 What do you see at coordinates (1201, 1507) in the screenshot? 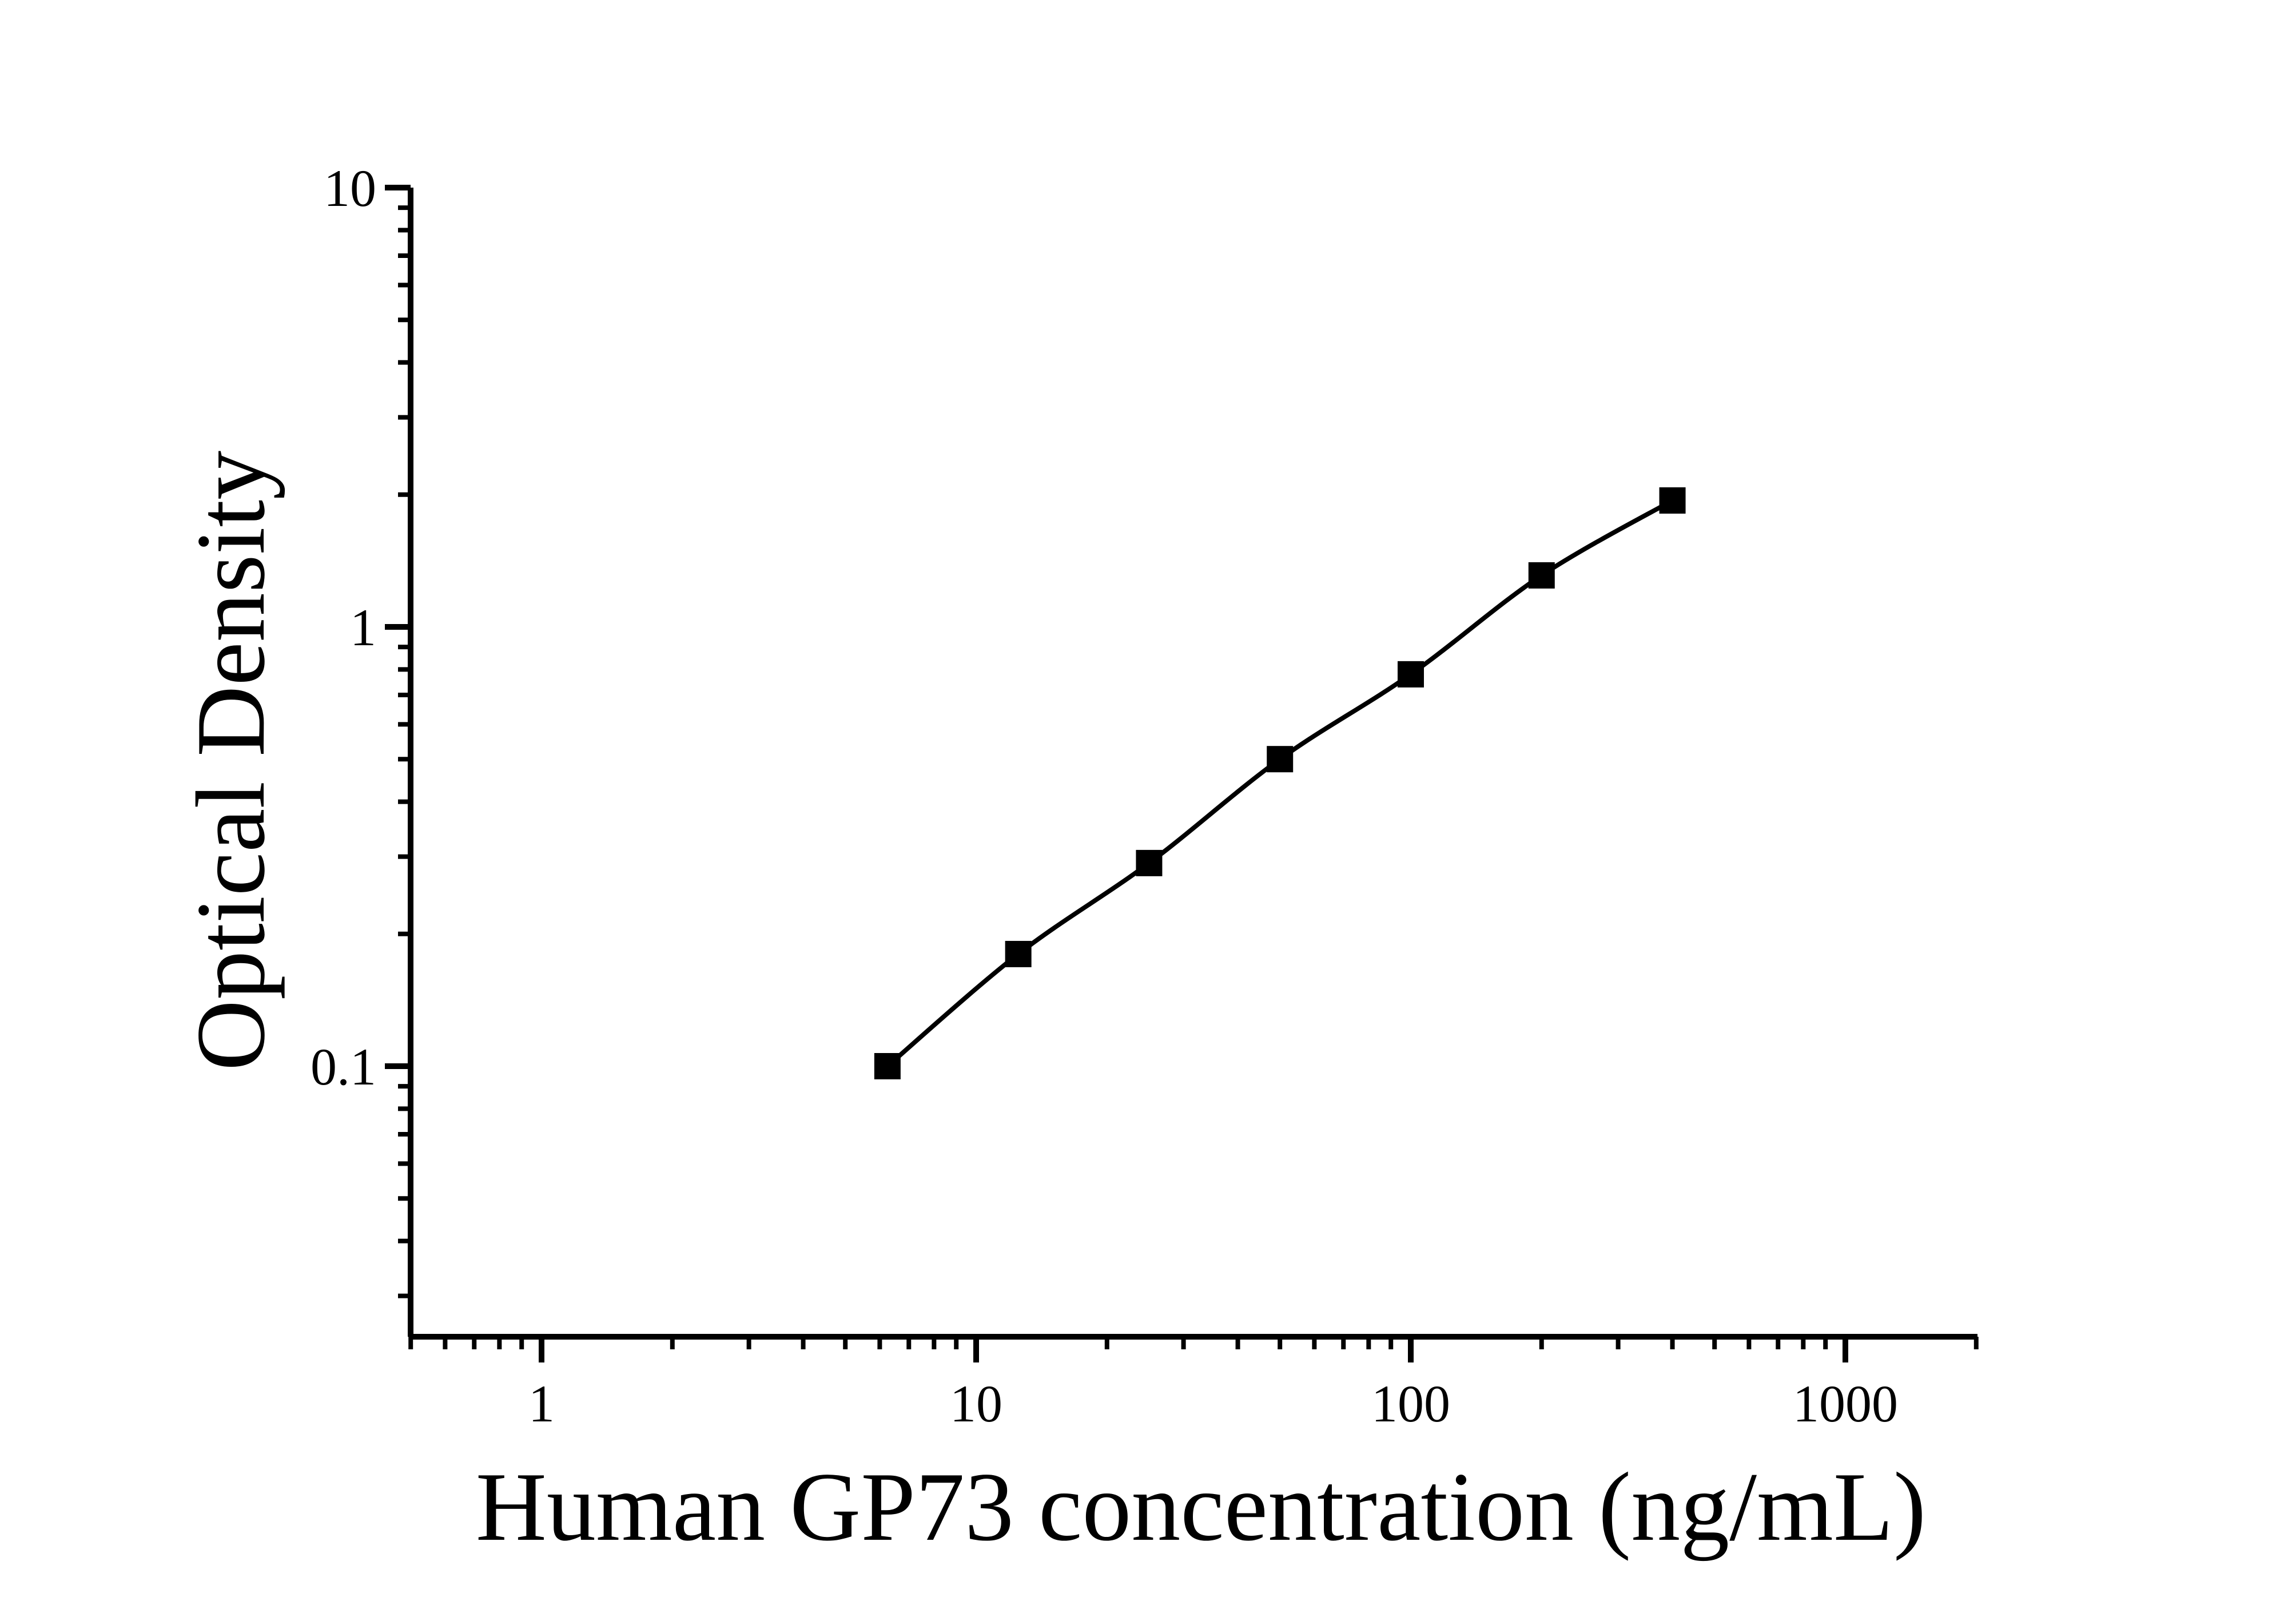
I see `x-axis-title: Human GP73 concentration (ng/mL)` at bounding box center [1201, 1507].